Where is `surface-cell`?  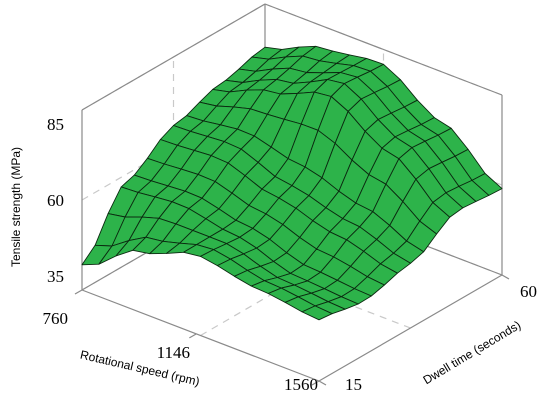
surface-cell is located at coordinates (317, 313).